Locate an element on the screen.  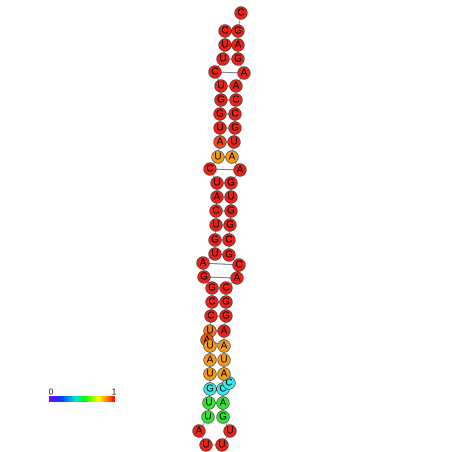
colorbar-max: 1 is located at coordinates (114, 392).